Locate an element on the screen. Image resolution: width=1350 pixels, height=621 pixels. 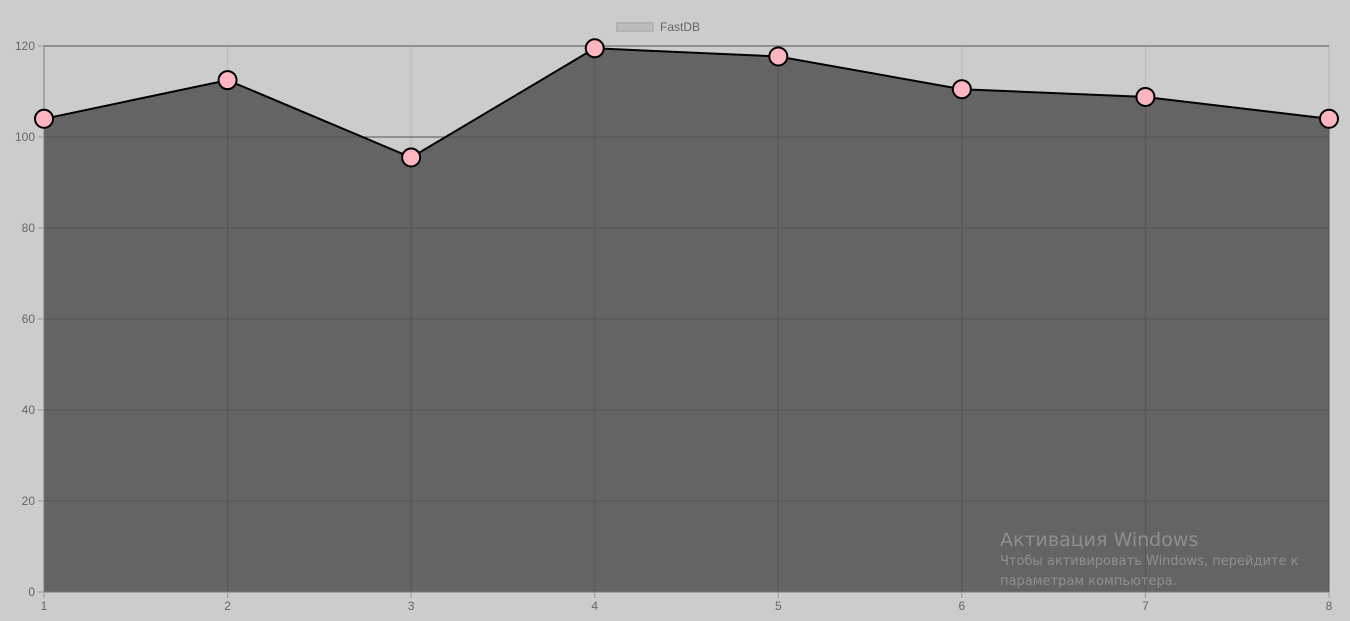
x-tick-label: 3 is located at coordinates (411, 606).